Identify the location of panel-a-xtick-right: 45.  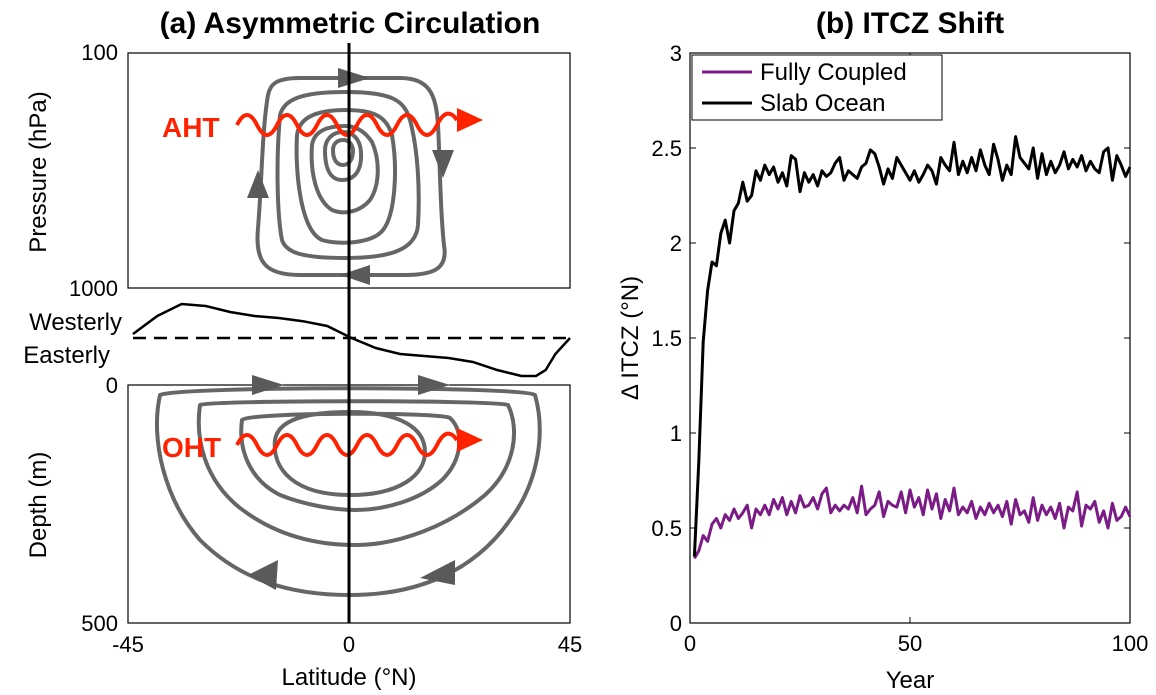
(570, 644).